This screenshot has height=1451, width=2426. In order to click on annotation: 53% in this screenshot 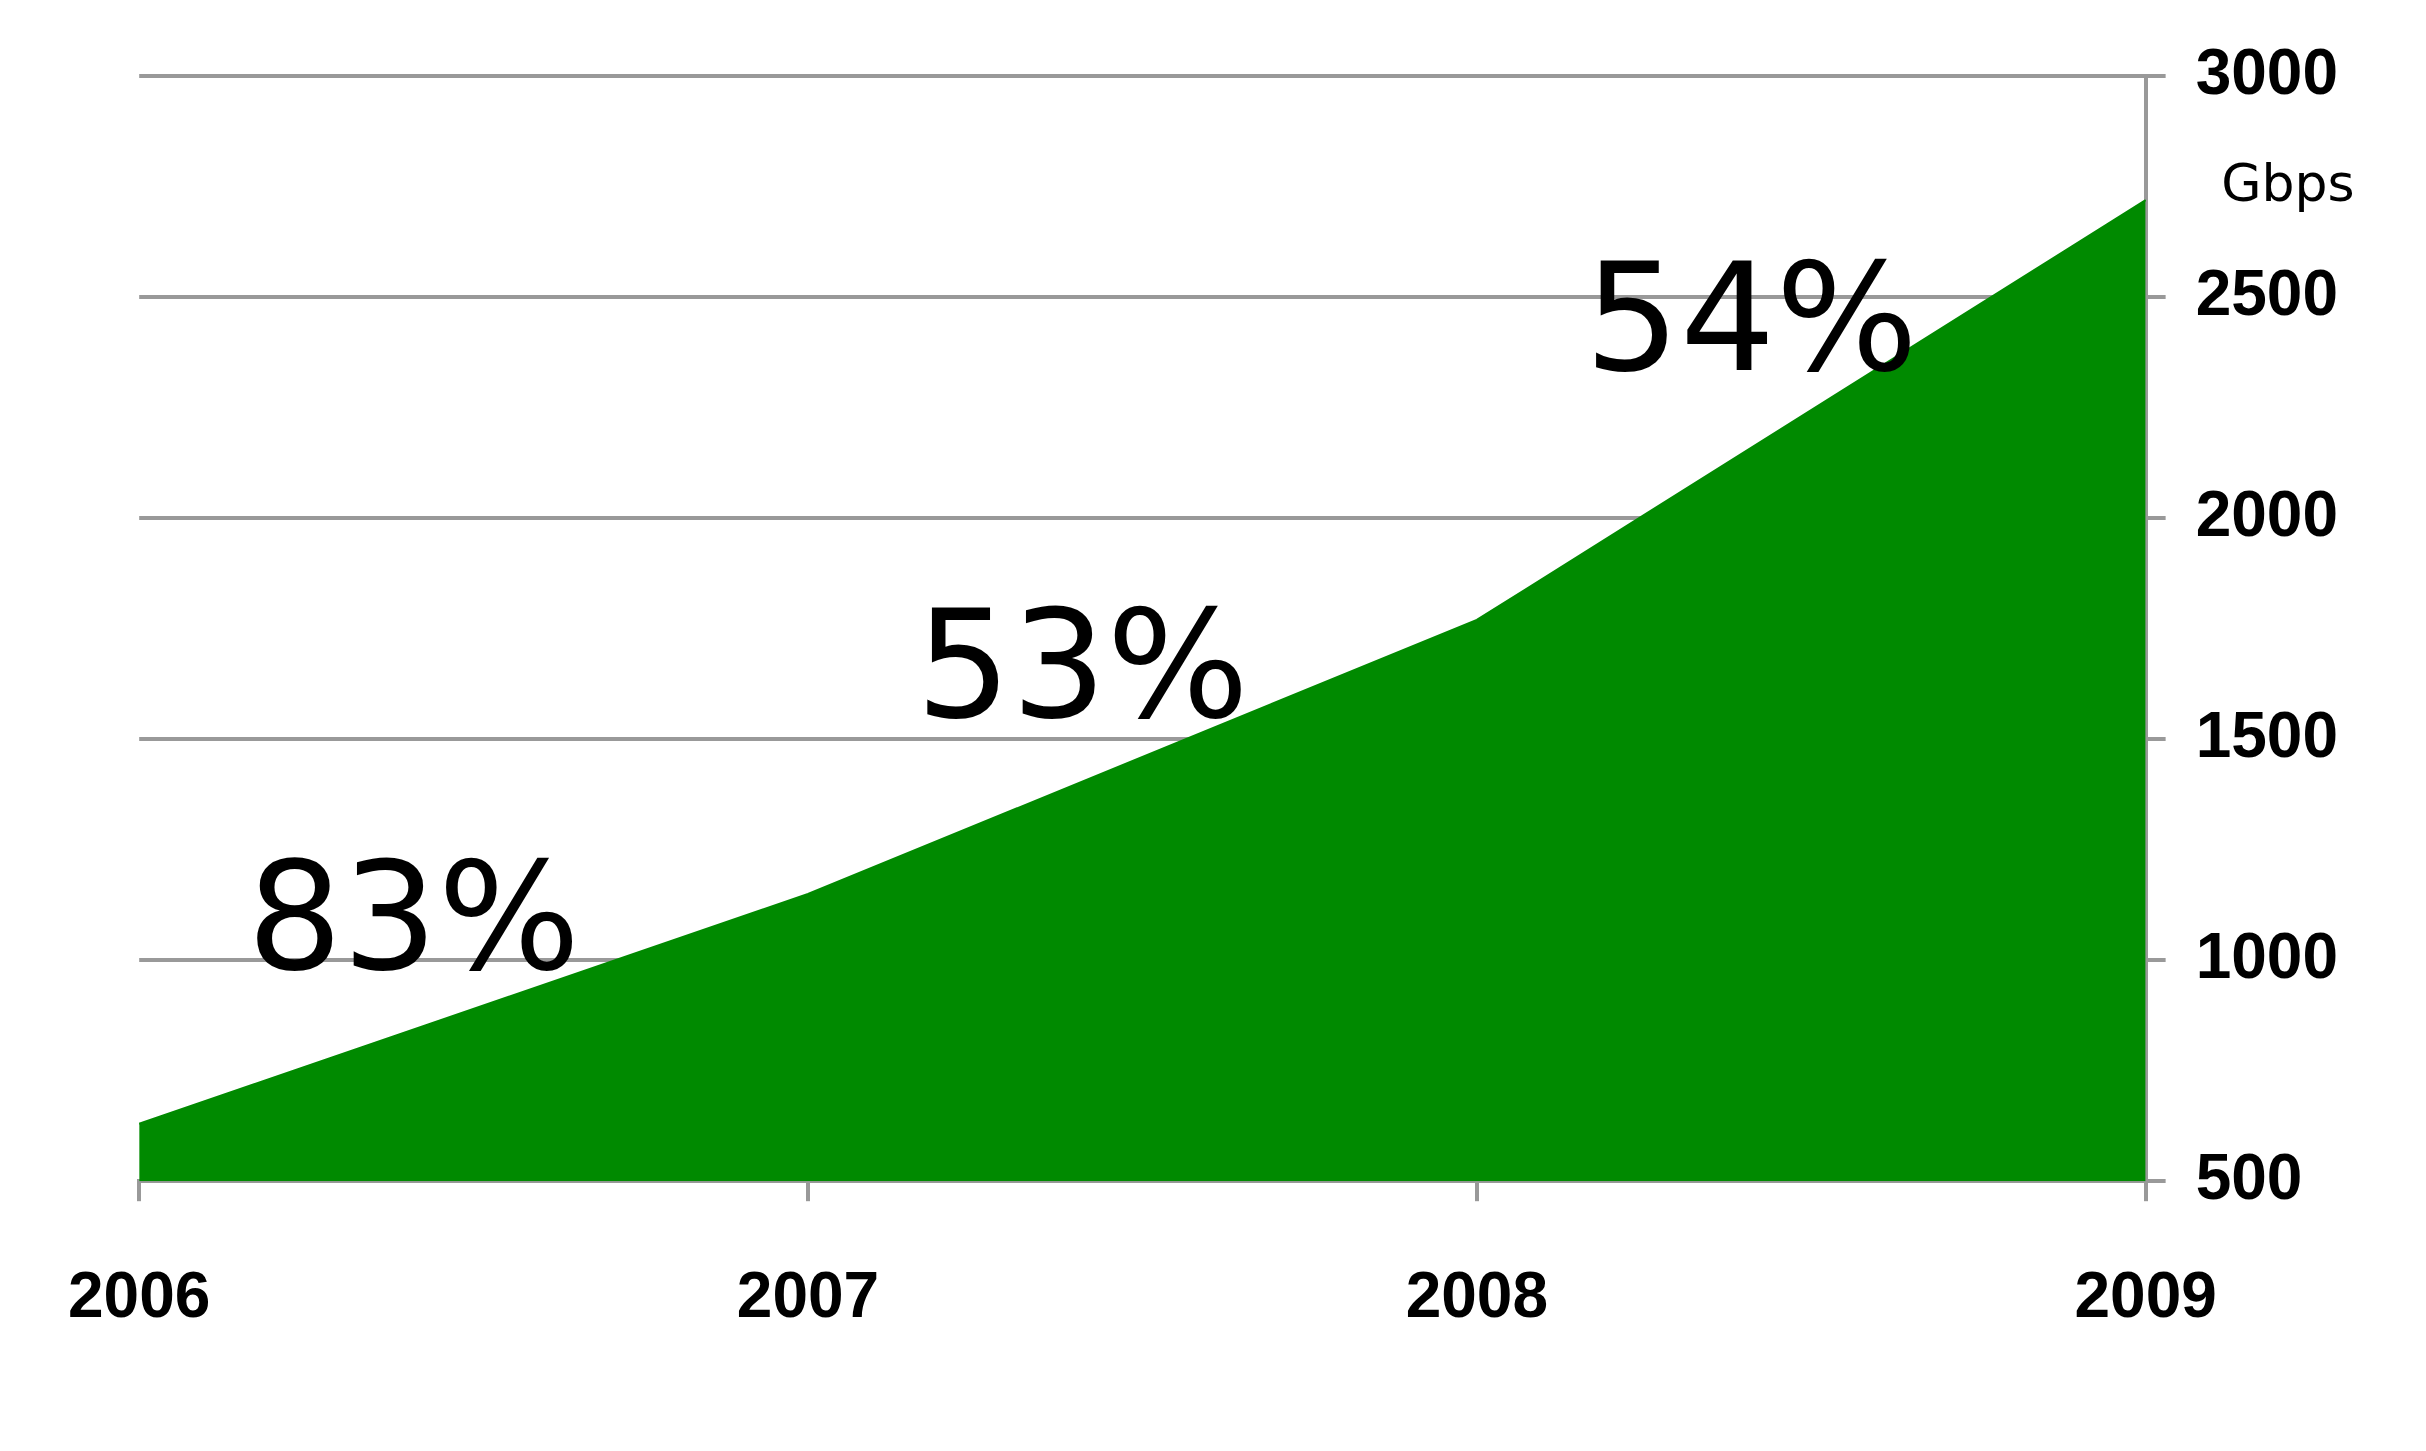, I will do `click(1082, 664)`.